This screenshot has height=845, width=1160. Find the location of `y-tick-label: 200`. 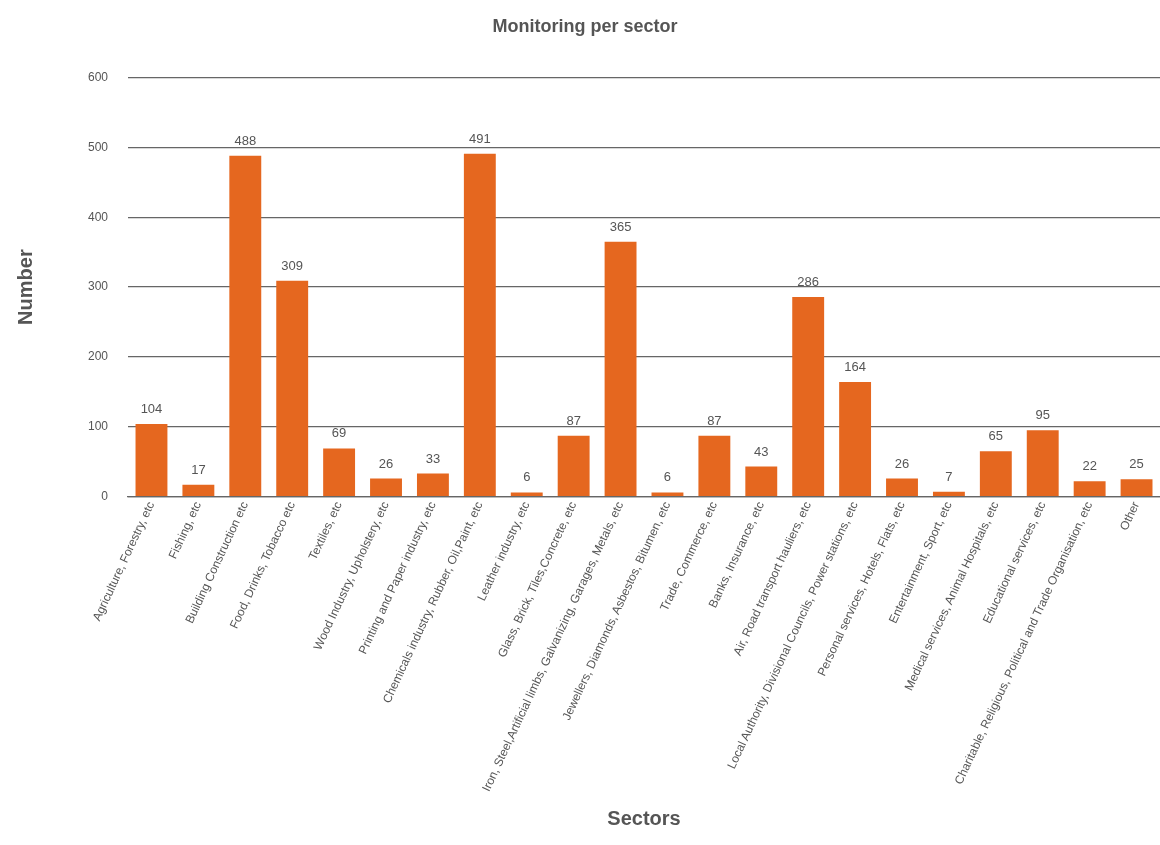

y-tick-label: 200 is located at coordinates (98, 356).